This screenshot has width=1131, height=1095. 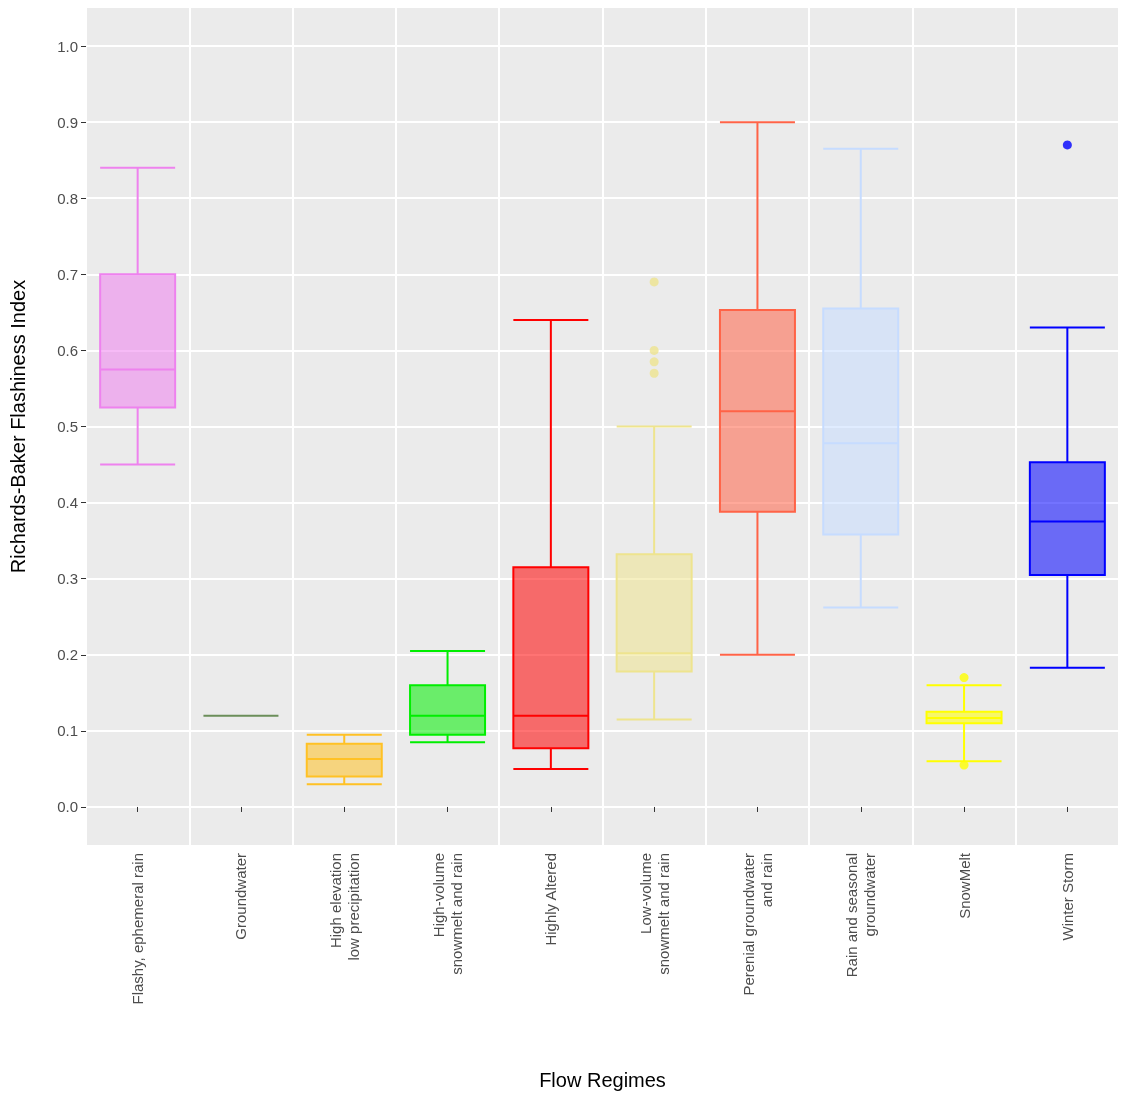 What do you see at coordinates (18, 426) in the screenshot?
I see `y-axis-title: Richards-Baker Flashiness Index` at bounding box center [18, 426].